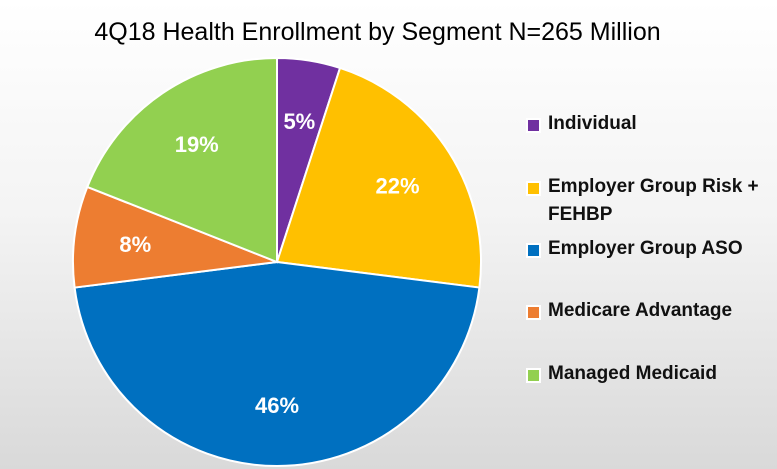 The height and width of the screenshot is (469, 777). What do you see at coordinates (653, 200) in the screenshot?
I see `legend-label: Employer Group Risk + FEHBP` at bounding box center [653, 200].